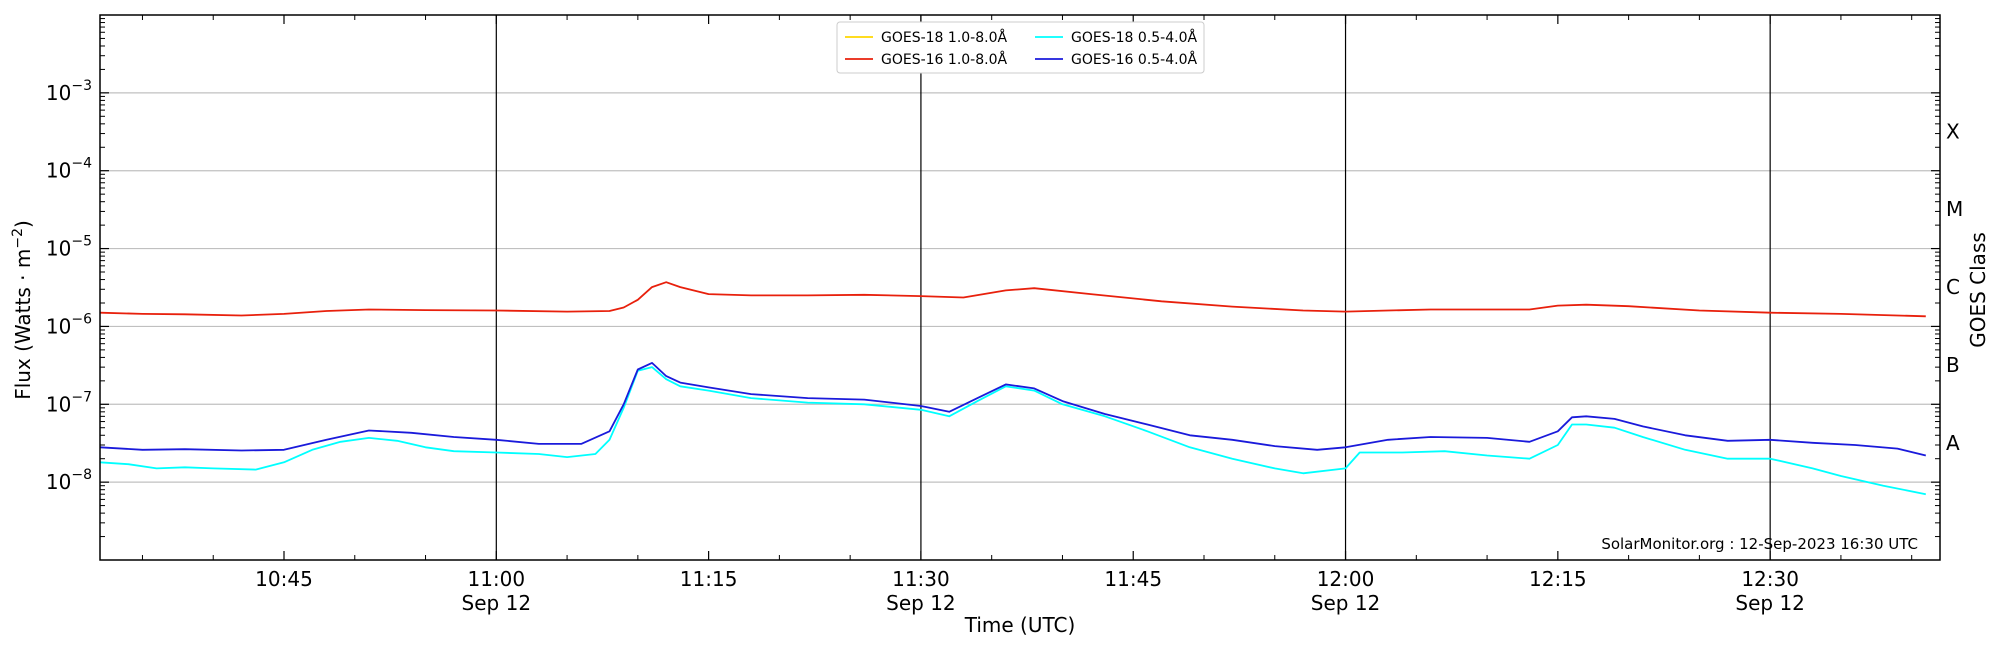  What do you see at coordinates (944, 37) in the screenshot?
I see `legend-label: GOES-18 1.0-8.0Å` at bounding box center [944, 37].